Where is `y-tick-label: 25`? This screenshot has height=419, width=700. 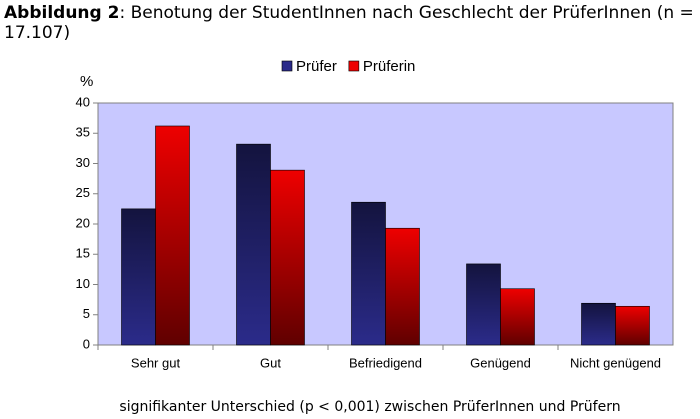
y-tick-label: 25 is located at coordinates (83, 192).